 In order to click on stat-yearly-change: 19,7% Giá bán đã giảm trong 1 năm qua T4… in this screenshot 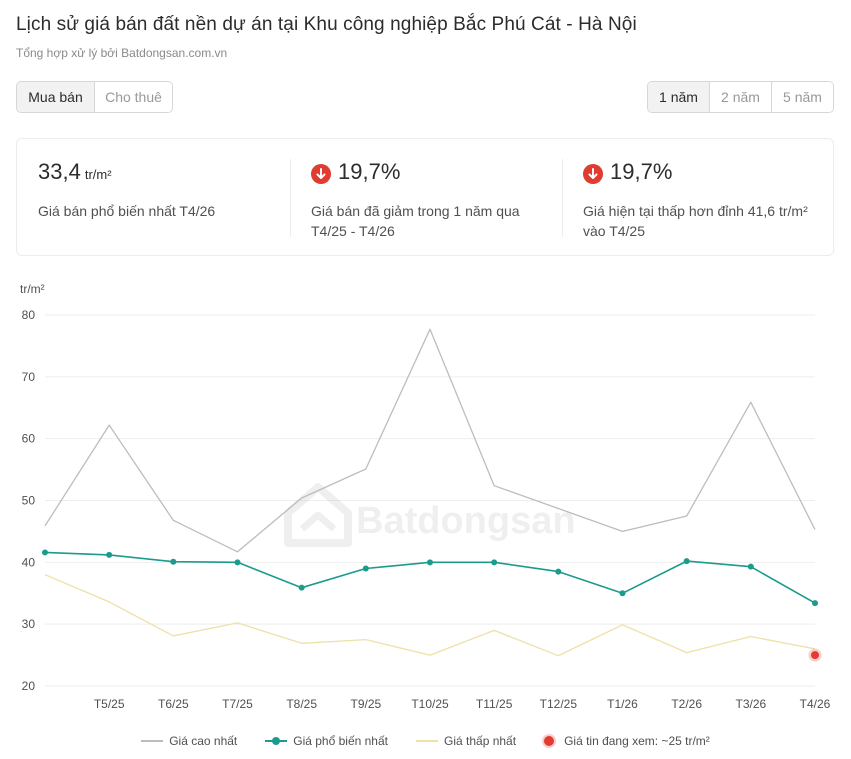, I will do `click(426, 197)`.